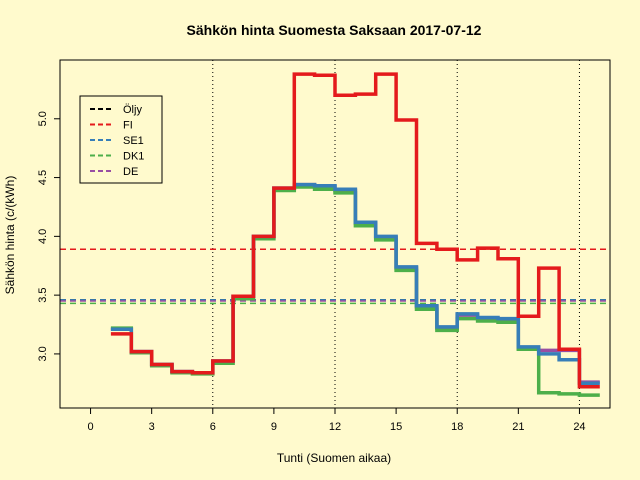 This screenshot has width=640, height=480. Describe the element at coordinates (130, 172) in the screenshot. I see `legend-label-de: DE` at that location.